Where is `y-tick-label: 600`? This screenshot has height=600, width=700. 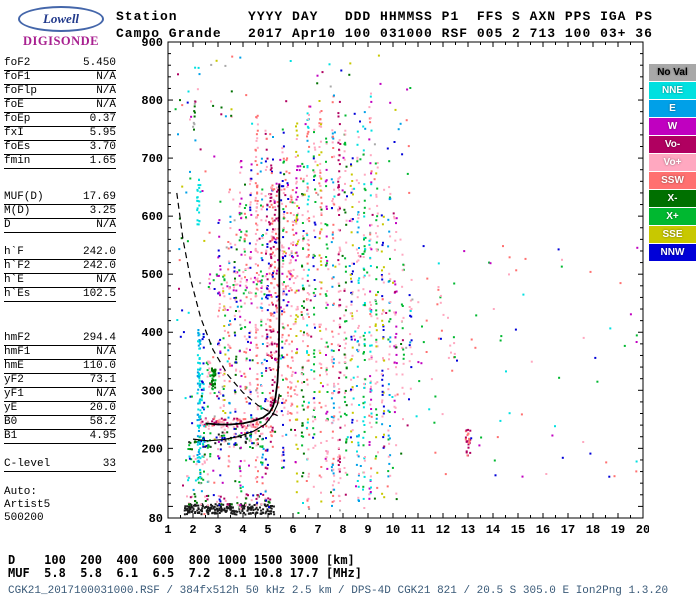
y-tick-label: 600 is located at coordinates (152, 217).